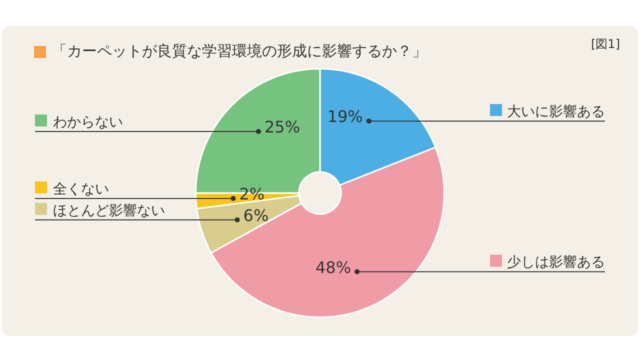 The width and height of the screenshot is (640, 360). What do you see at coordinates (345, 116) in the screenshot?
I see `data-label: 19%` at bounding box center [345, 116].